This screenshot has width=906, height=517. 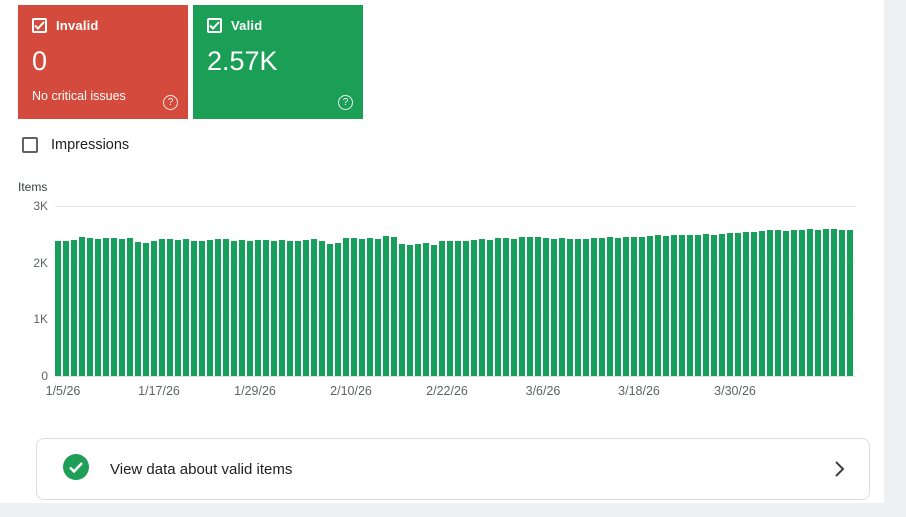 What do you see at coordinates (103, 62) in the screenshot?
I see `invalid-status-card: Invalid 0 No critical issues ?` at bounding box center [103, 62].